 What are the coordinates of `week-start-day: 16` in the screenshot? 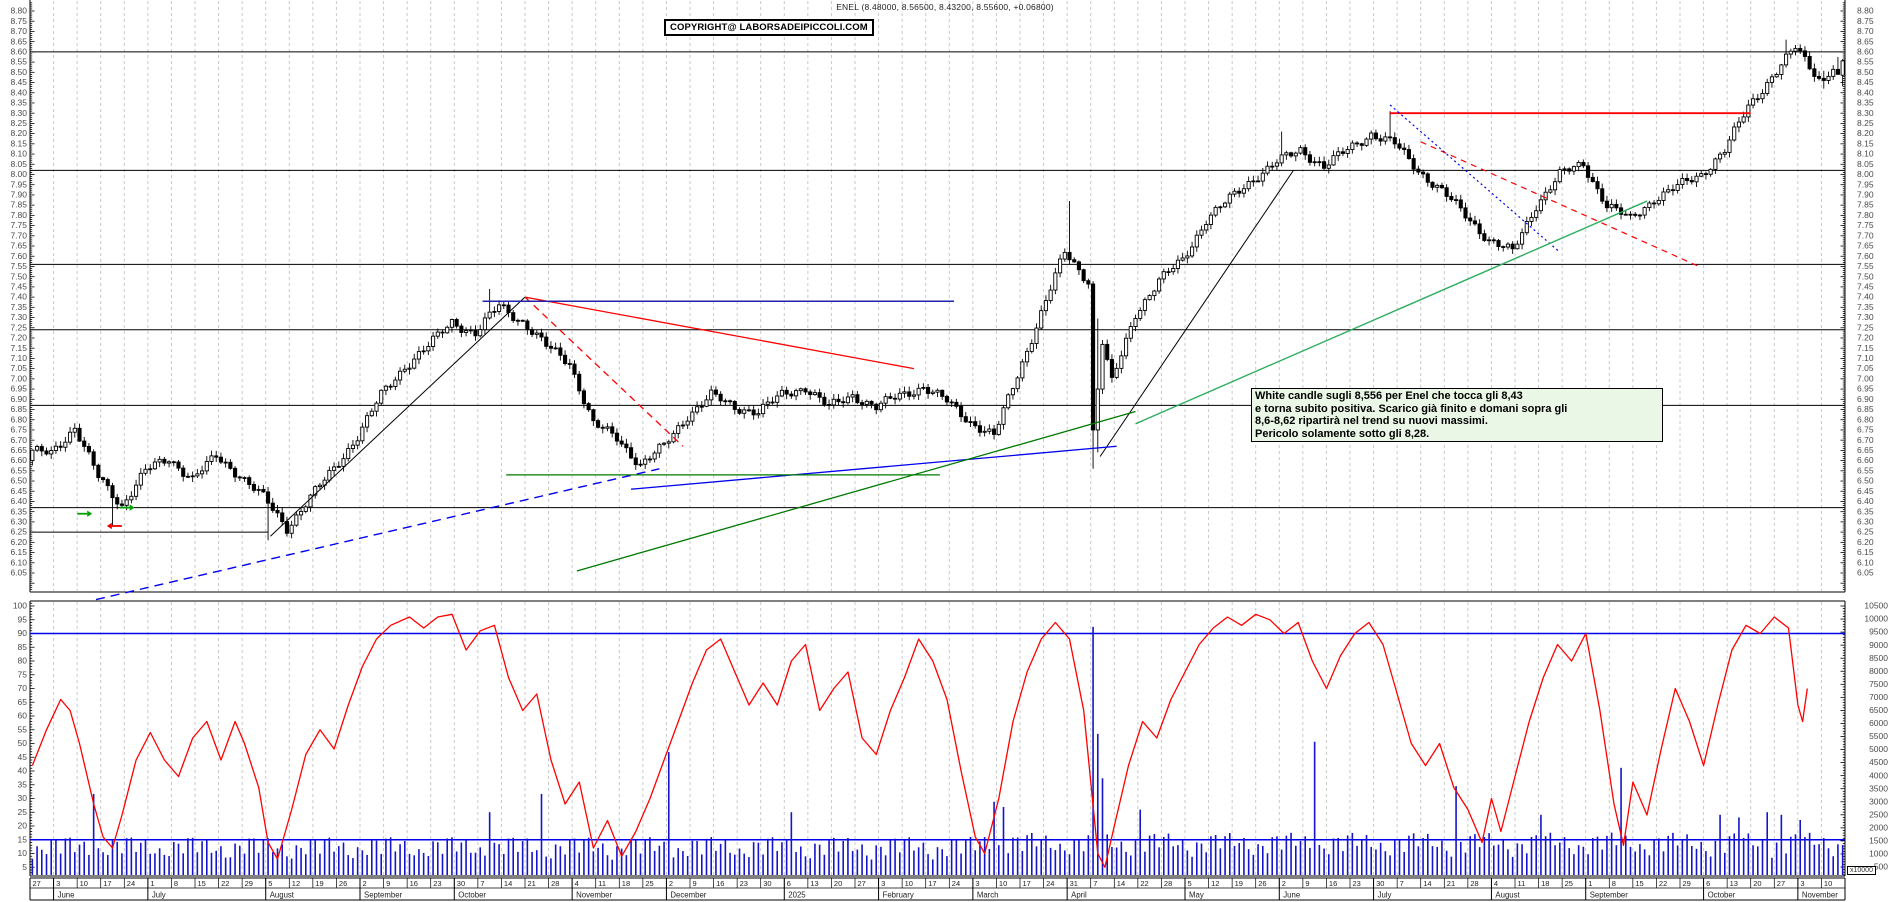 It's located at (414, 883).